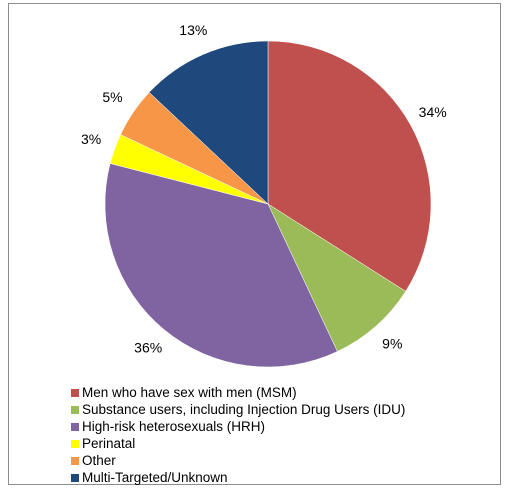 This screenshot has height=489, width=506. What do you see at coordinates (238, 443) in the screenshot?
I see `legend-item: Perinatal` at bounding box center [238, 443].